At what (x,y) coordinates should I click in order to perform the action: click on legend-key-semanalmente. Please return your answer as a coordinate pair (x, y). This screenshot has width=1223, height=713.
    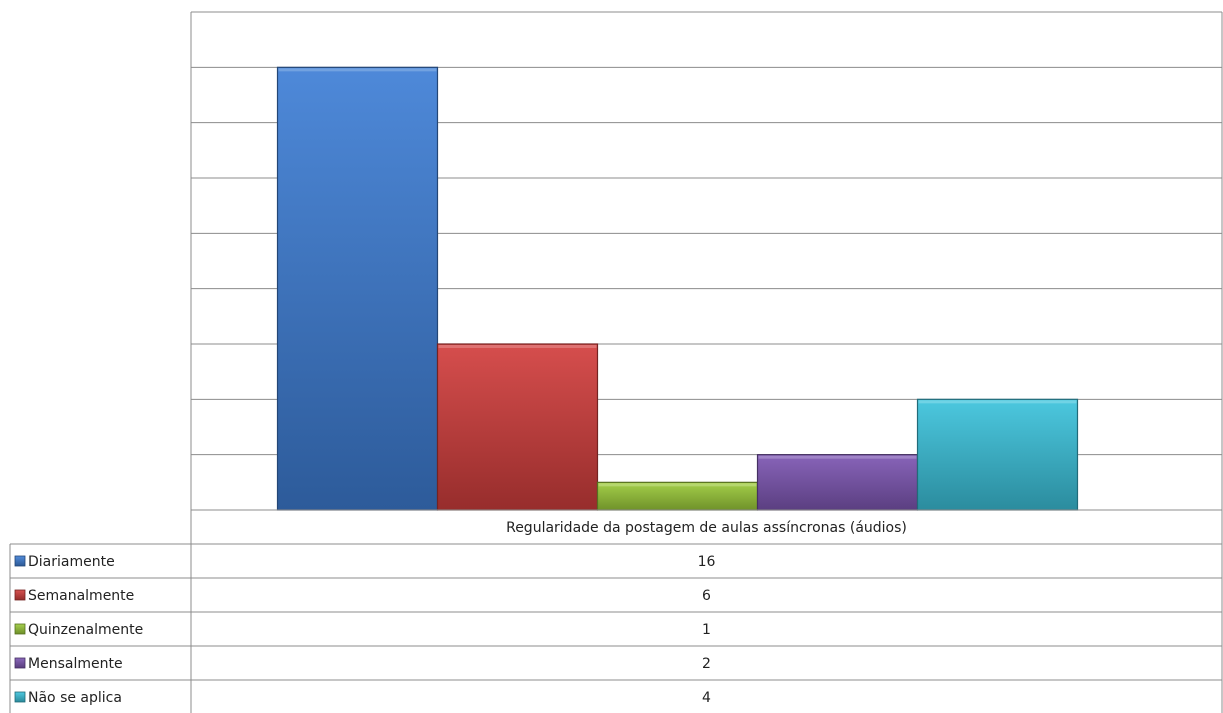
    Looking at the image, I should click on (20, 595).